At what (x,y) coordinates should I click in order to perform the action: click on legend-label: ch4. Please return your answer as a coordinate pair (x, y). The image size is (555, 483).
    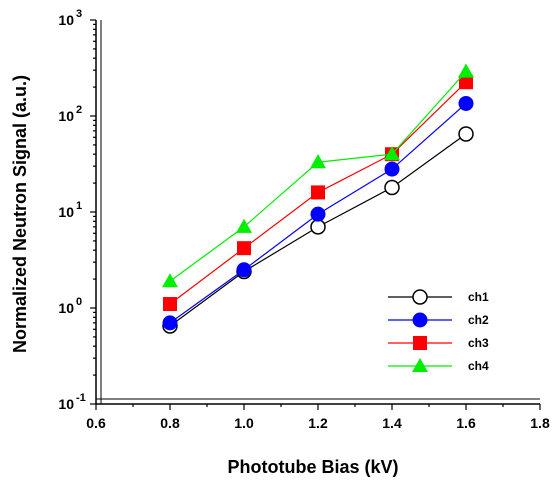
    Looking at the image, I should click on (478, 366).